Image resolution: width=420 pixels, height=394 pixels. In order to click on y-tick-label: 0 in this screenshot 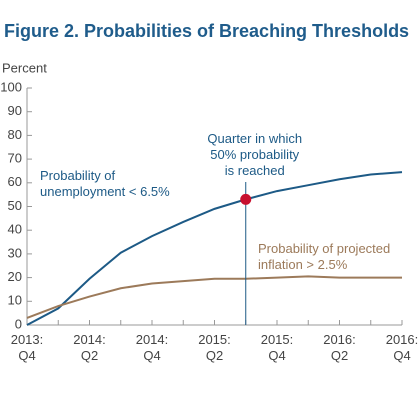, I will do `click(18, 323)`.